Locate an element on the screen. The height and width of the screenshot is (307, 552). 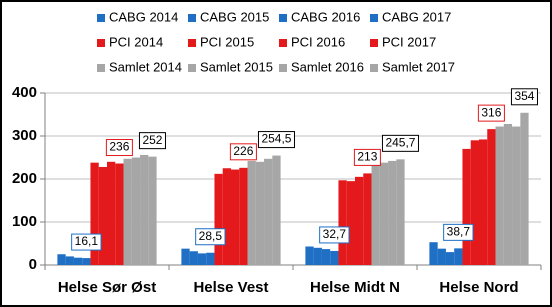
y-tick-label: 300 is located at coordinates (24, 135).